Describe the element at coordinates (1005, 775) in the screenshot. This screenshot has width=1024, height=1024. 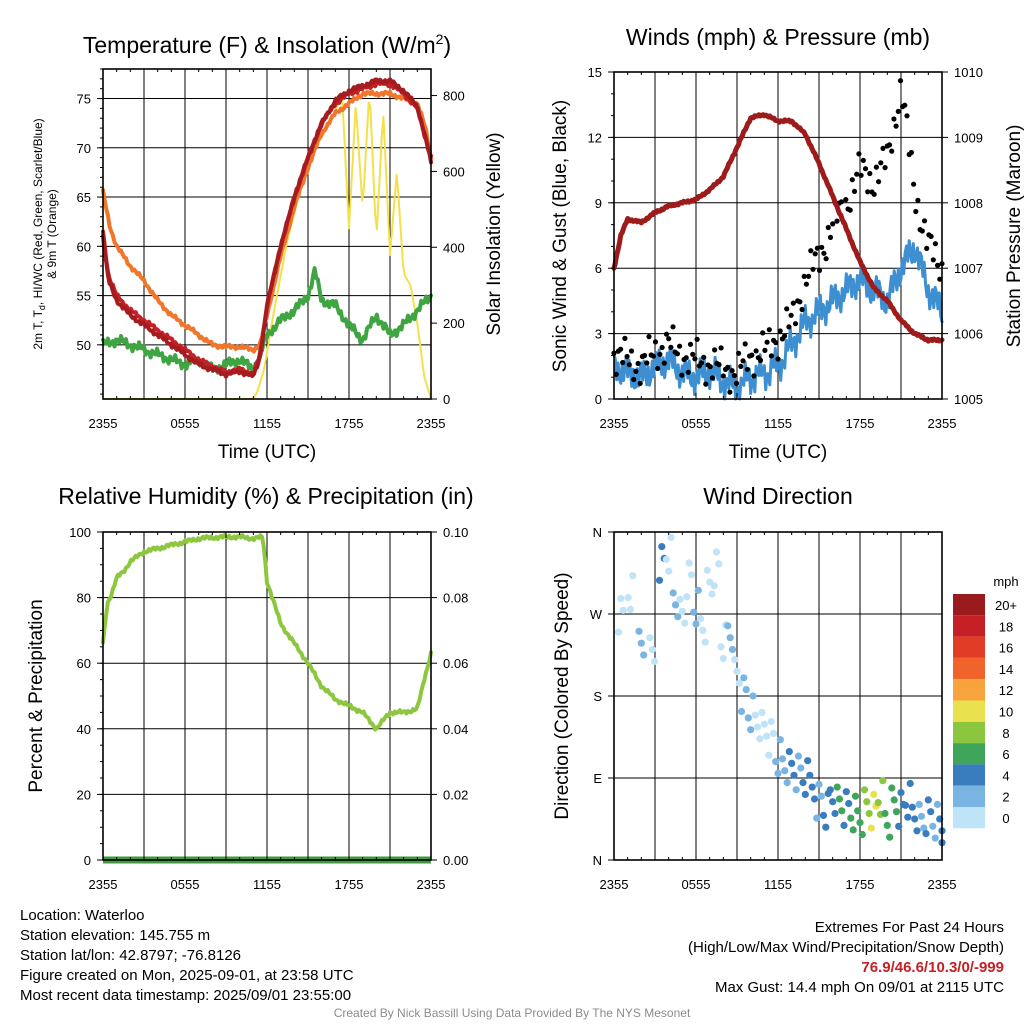
I see `legend-label: 4` at that location.